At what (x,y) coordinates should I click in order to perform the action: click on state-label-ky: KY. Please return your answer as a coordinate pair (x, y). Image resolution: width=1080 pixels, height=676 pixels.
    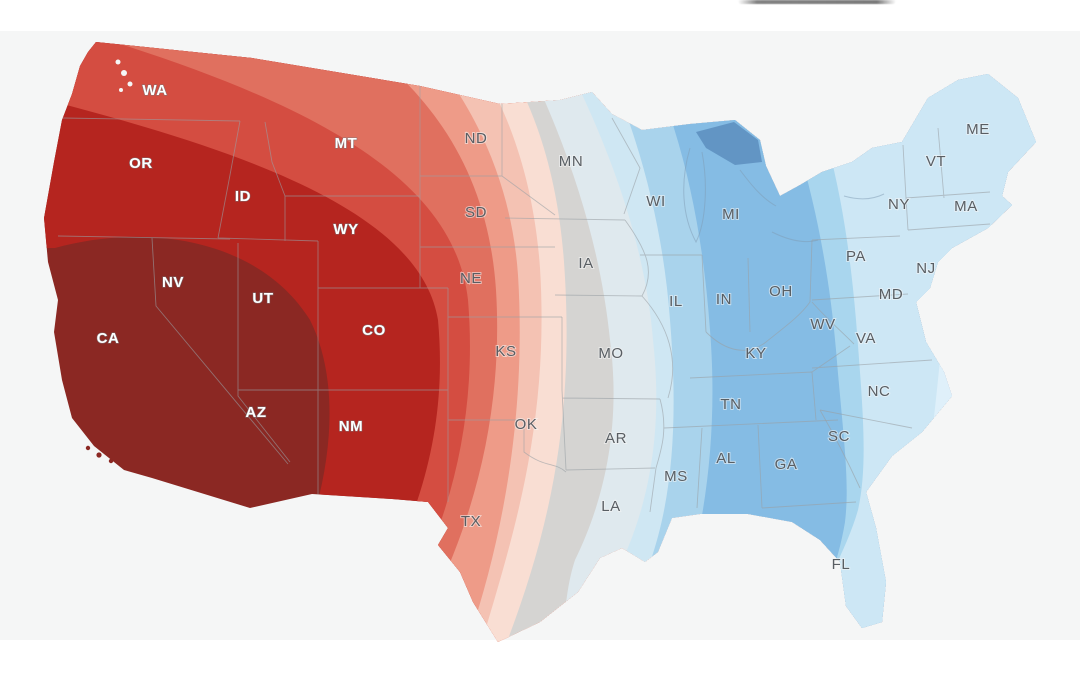
    Looking at the image, I should click on (755, 353).